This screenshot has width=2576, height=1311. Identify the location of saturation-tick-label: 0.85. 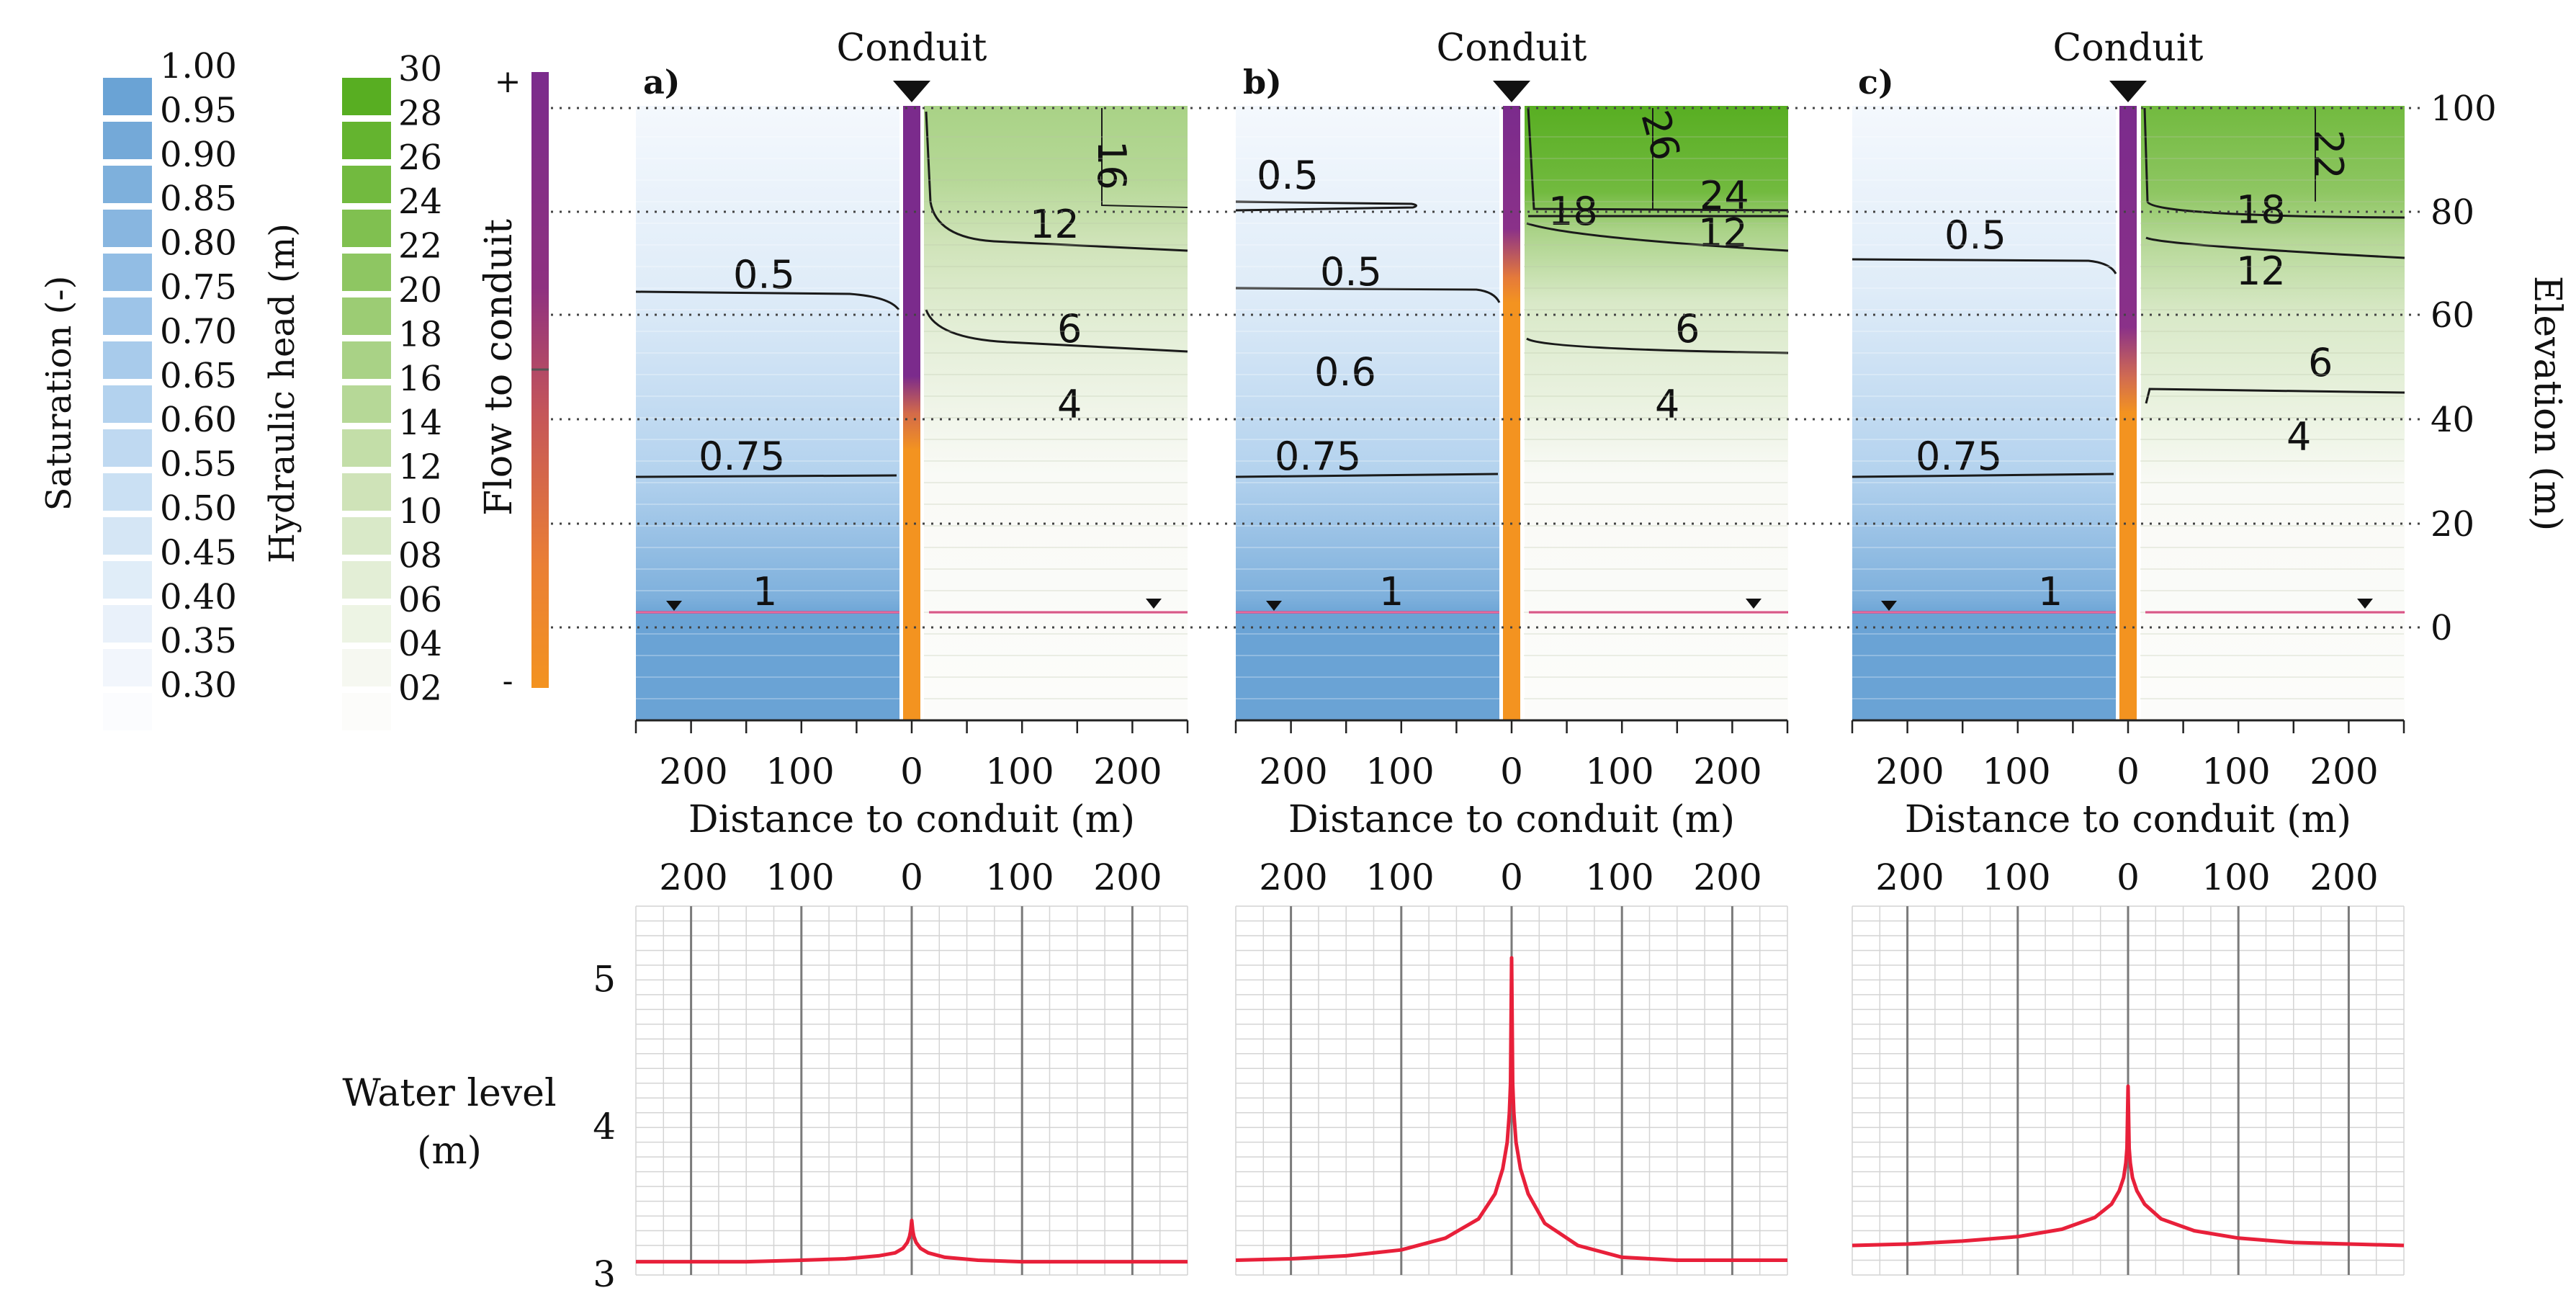
(198, 199).